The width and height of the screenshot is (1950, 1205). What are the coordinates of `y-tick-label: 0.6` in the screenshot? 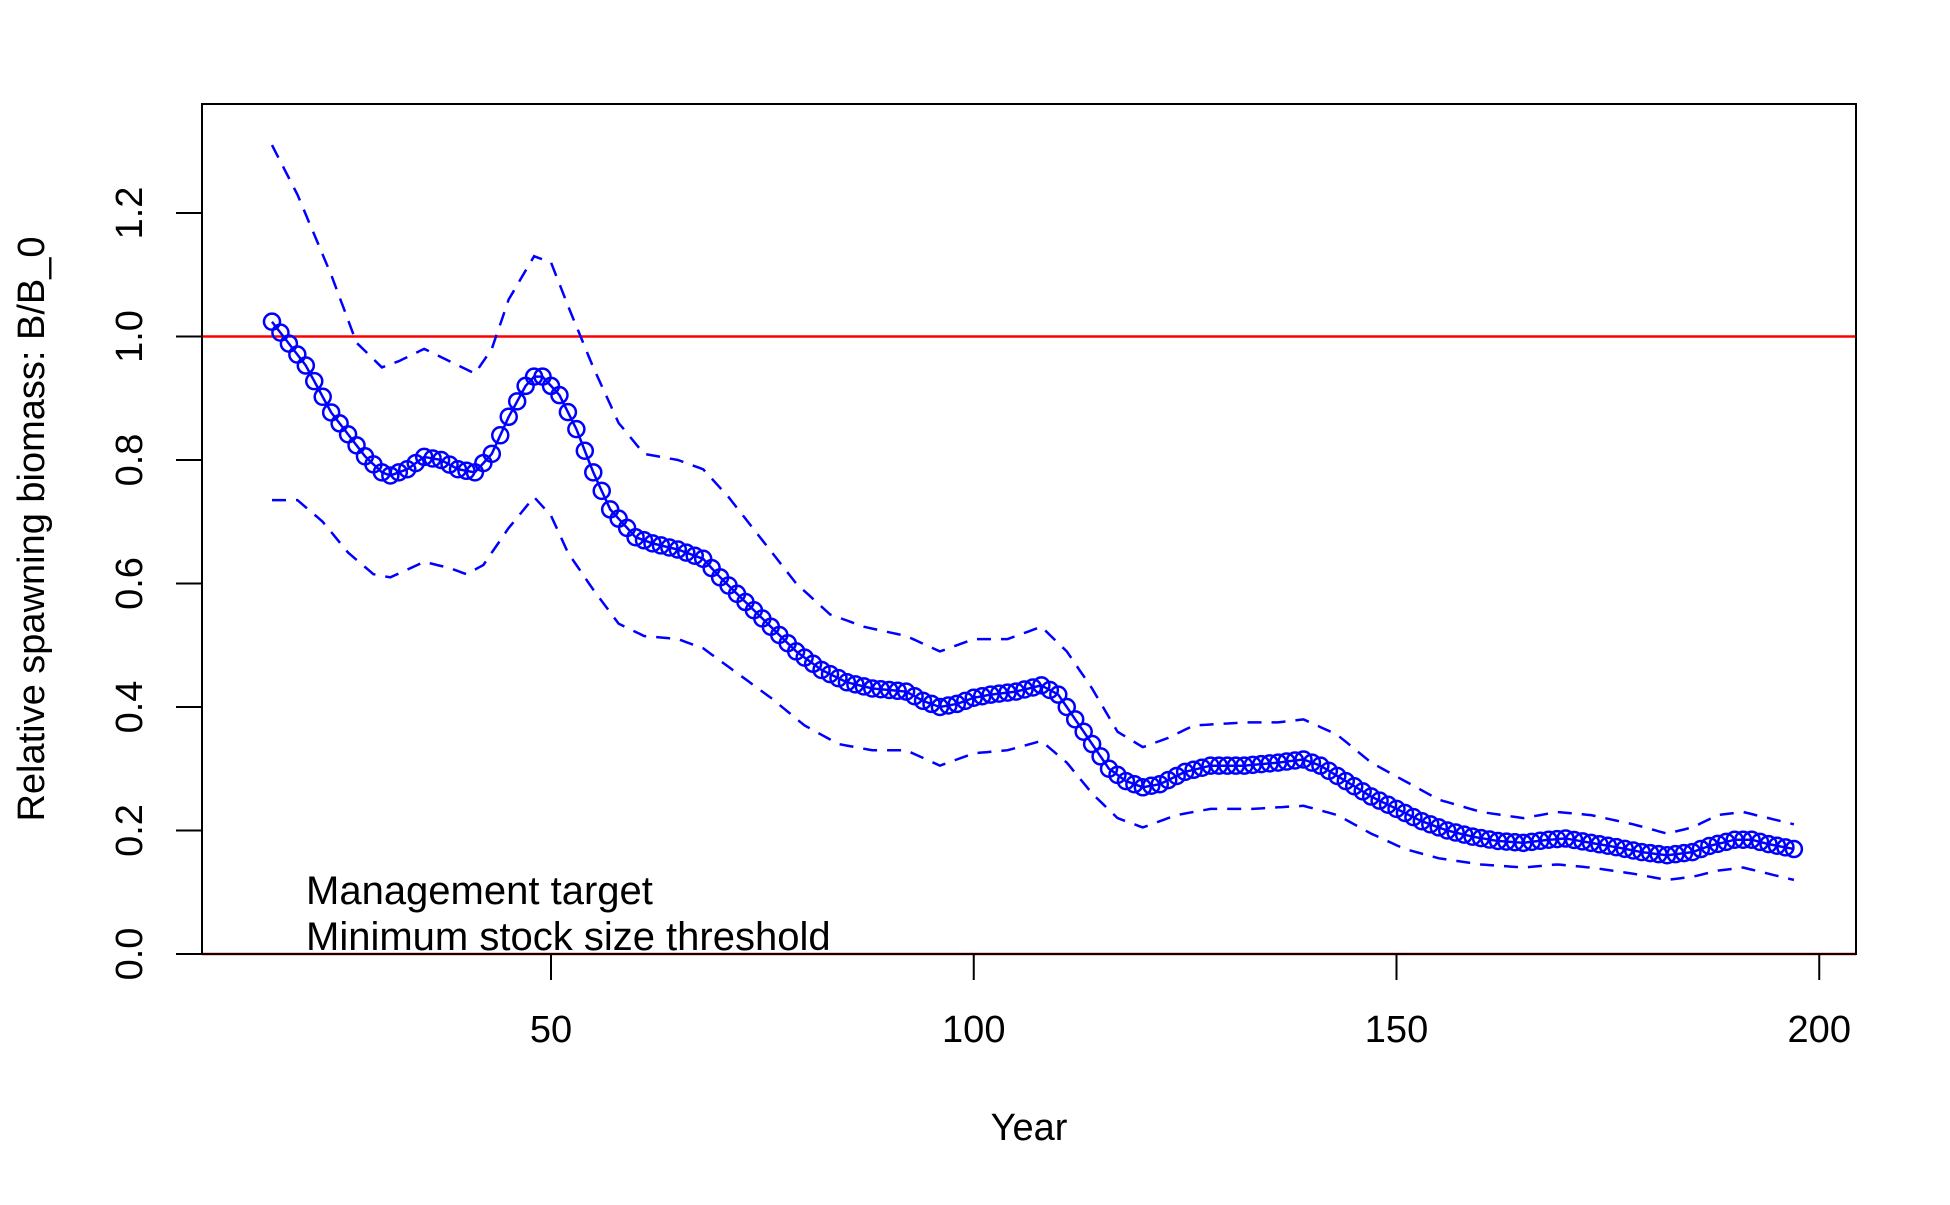 It's located at (130, 583).